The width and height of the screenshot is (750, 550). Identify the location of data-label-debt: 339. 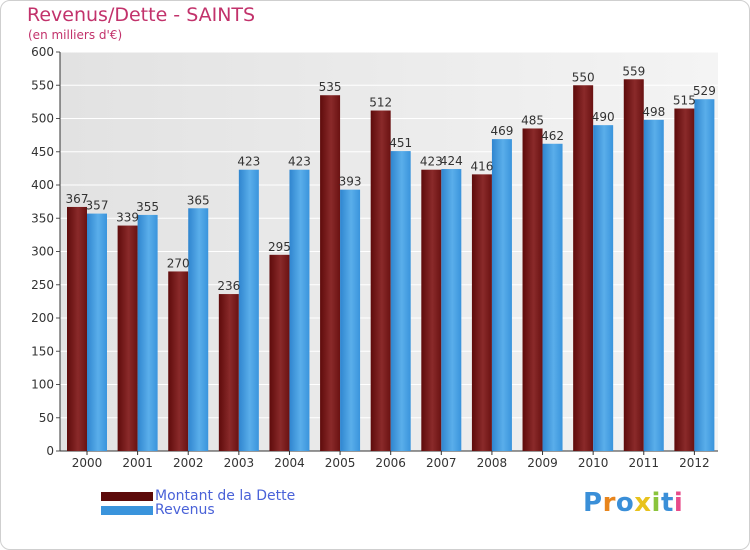
(127, 218).